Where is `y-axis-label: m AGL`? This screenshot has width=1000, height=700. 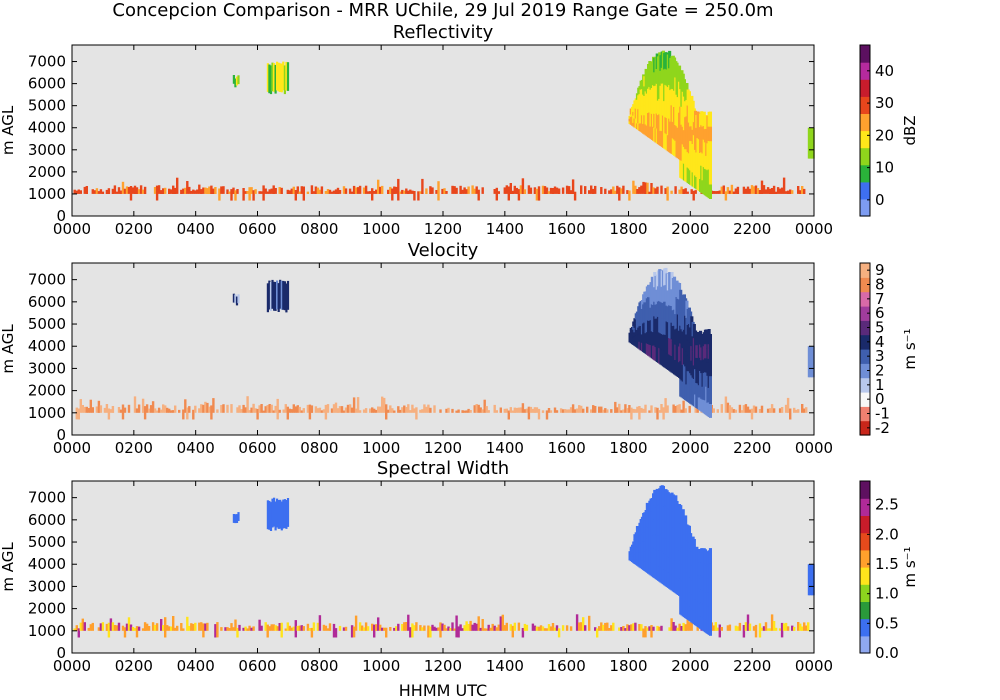
y-axis-label: m AGL is located at coordinates (8, 567).